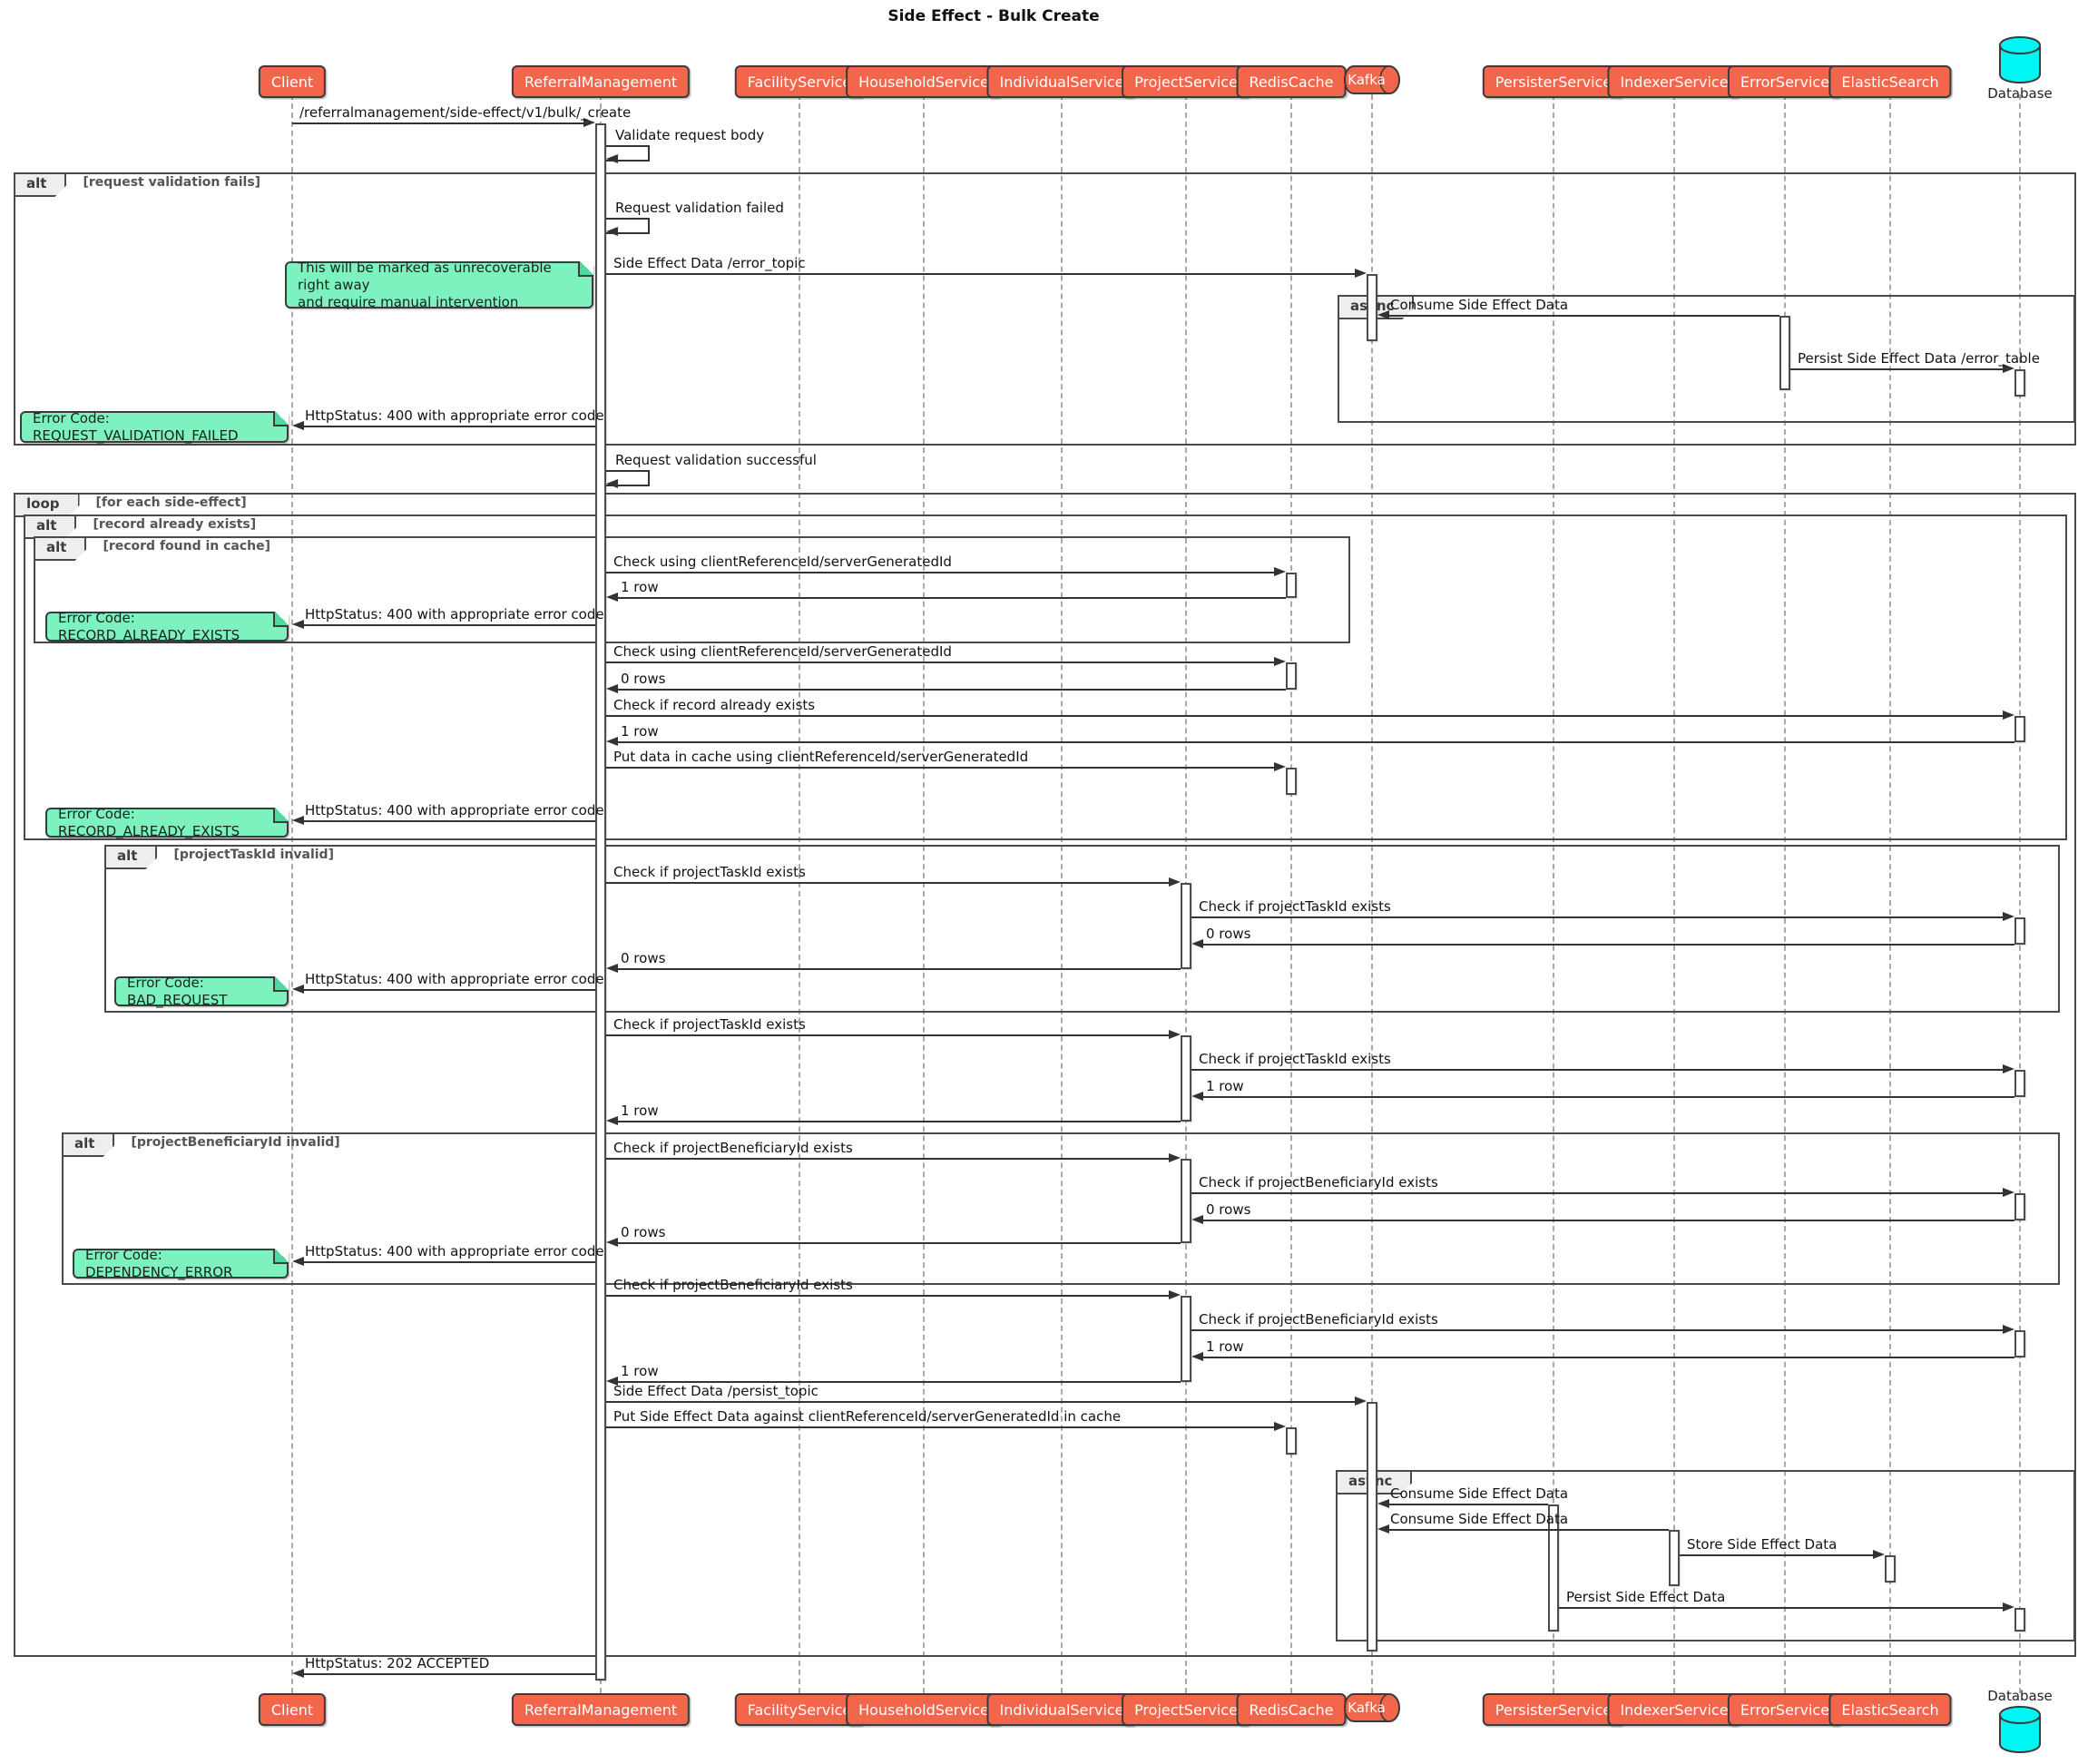  Describe the element at coordinates (1318, 1319) in the screenshot. I see `message-label: Check if projectBeneficiaryId exists` at that location.